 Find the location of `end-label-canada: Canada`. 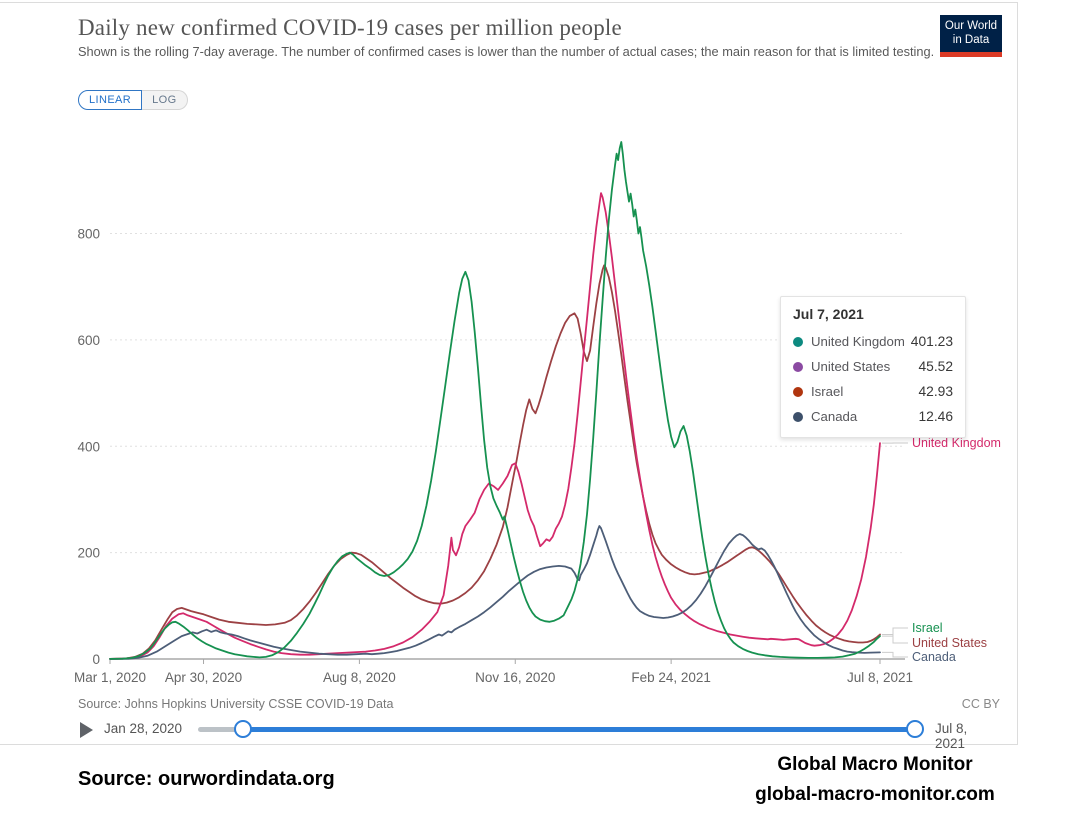

end-label-canada: Canada is located at coordinates (934, 657).